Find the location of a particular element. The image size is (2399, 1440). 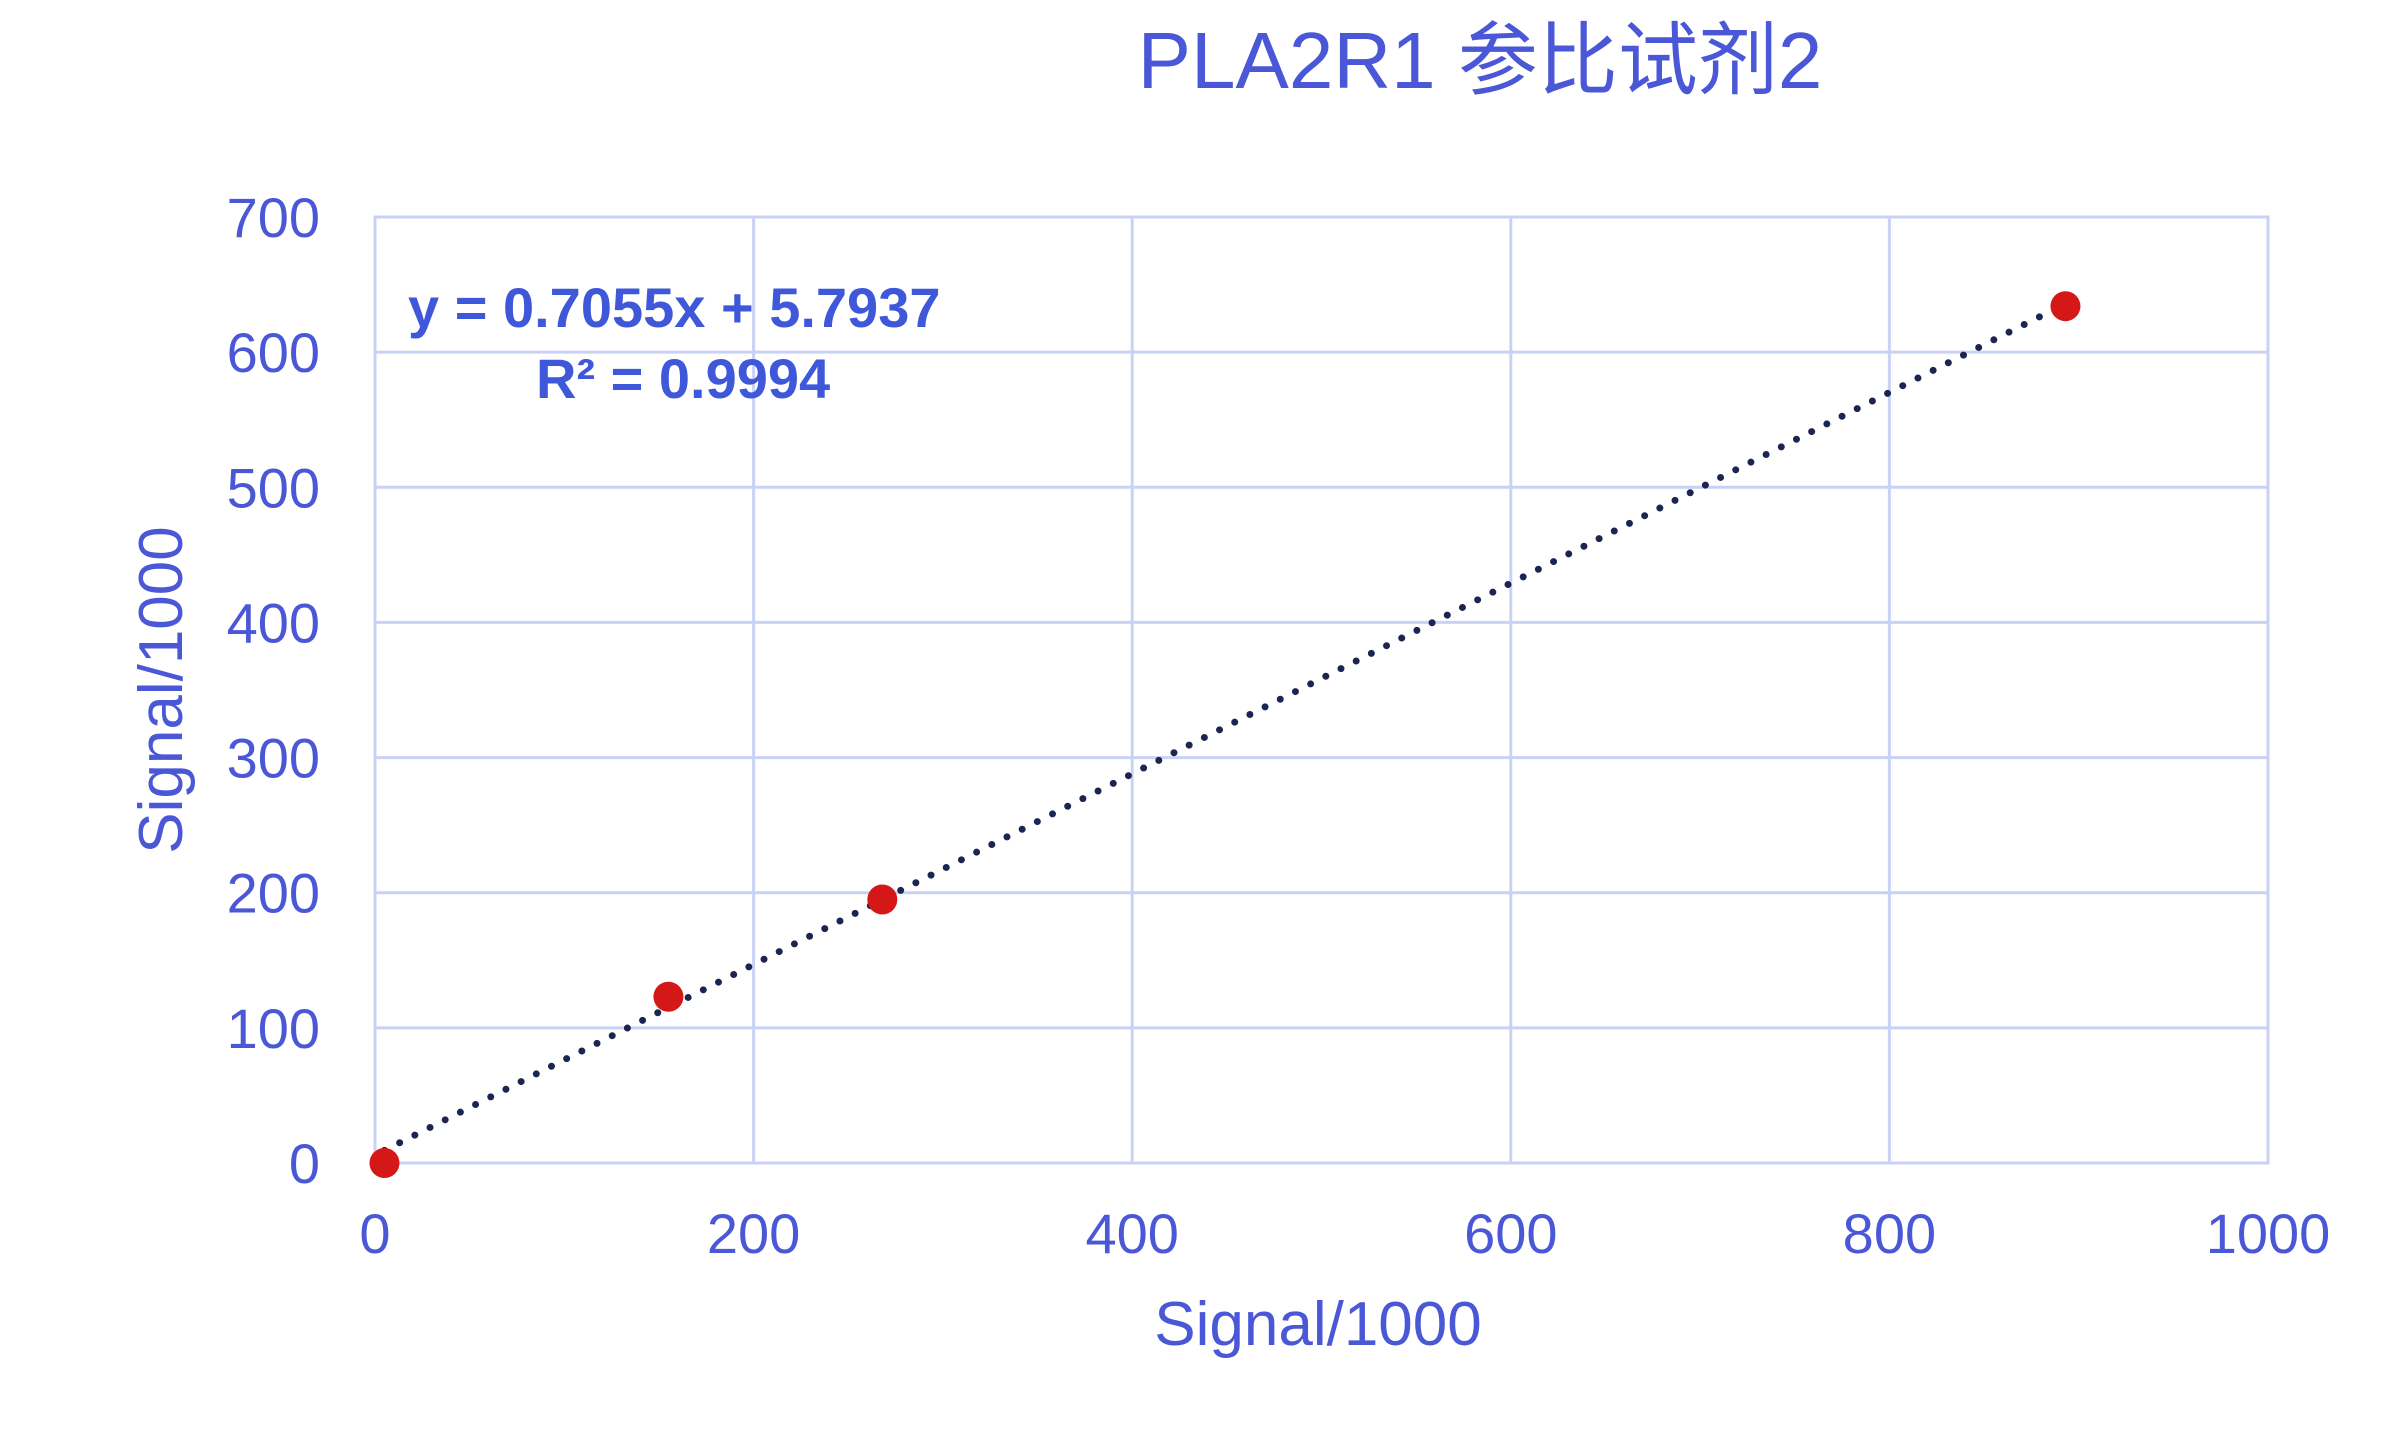

y-axis-title: Signal/1000 is located at coordinates (161, 690).